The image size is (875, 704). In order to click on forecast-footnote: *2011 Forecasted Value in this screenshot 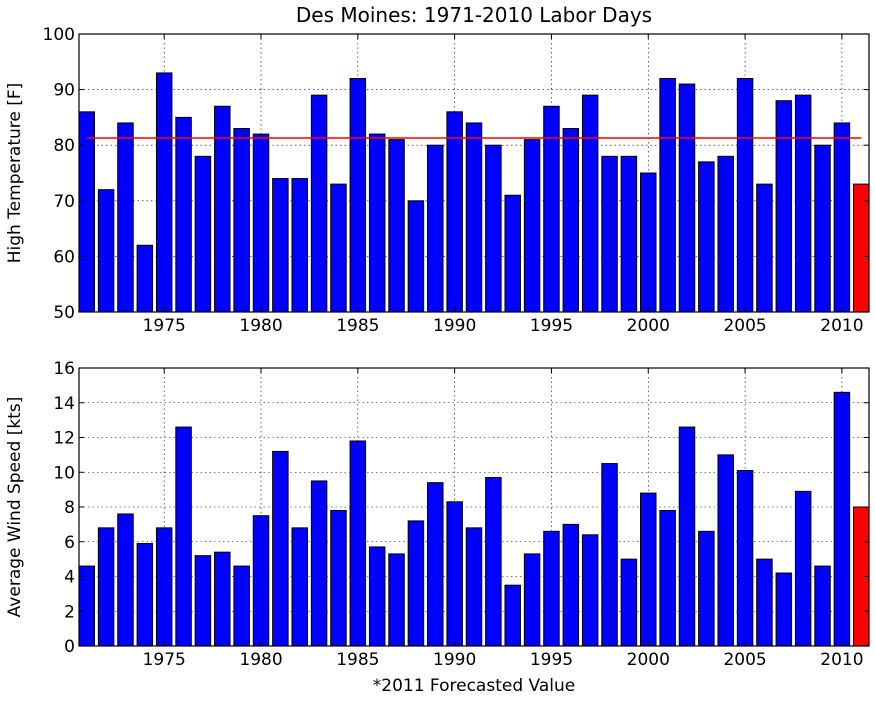, I will do `click(474, 686)`.